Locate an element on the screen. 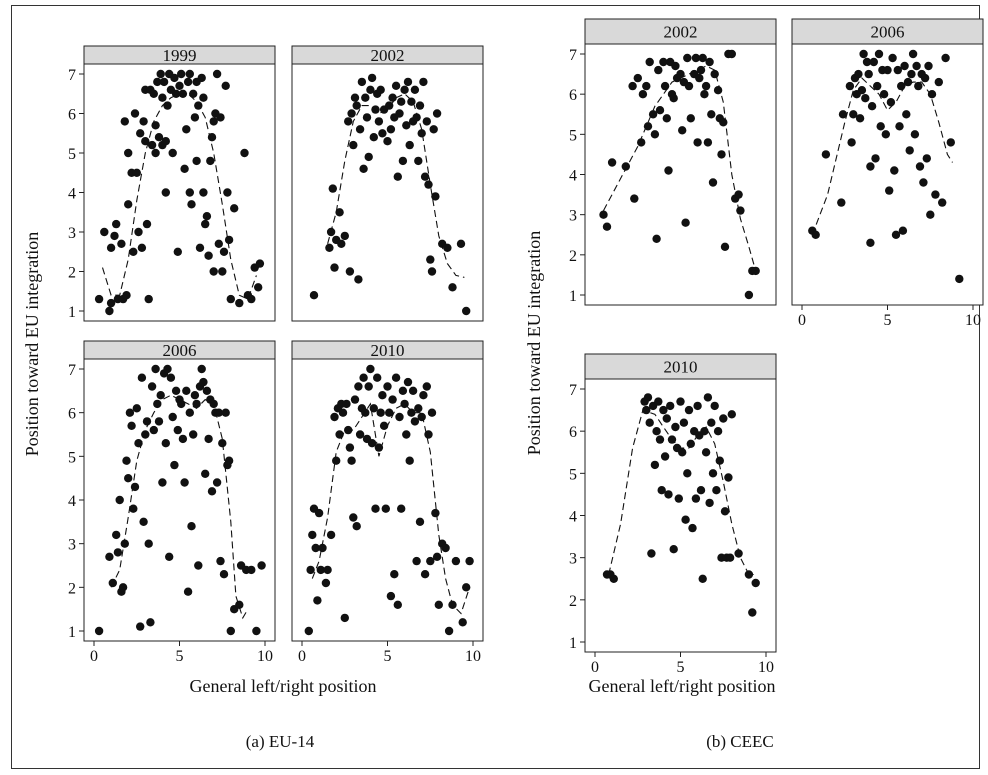  x-tick-label: 5 is located at coordinates (180, 656).